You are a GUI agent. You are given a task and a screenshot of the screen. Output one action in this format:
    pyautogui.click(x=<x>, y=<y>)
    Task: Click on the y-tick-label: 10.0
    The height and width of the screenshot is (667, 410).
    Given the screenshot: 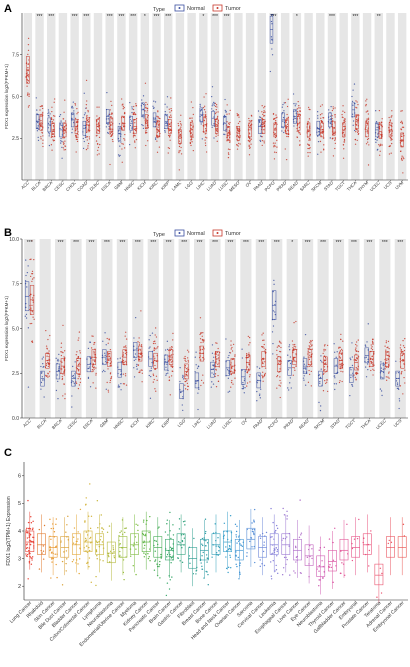 What is the action you would take?
    pyautogui.click(x=14, y=240)
    